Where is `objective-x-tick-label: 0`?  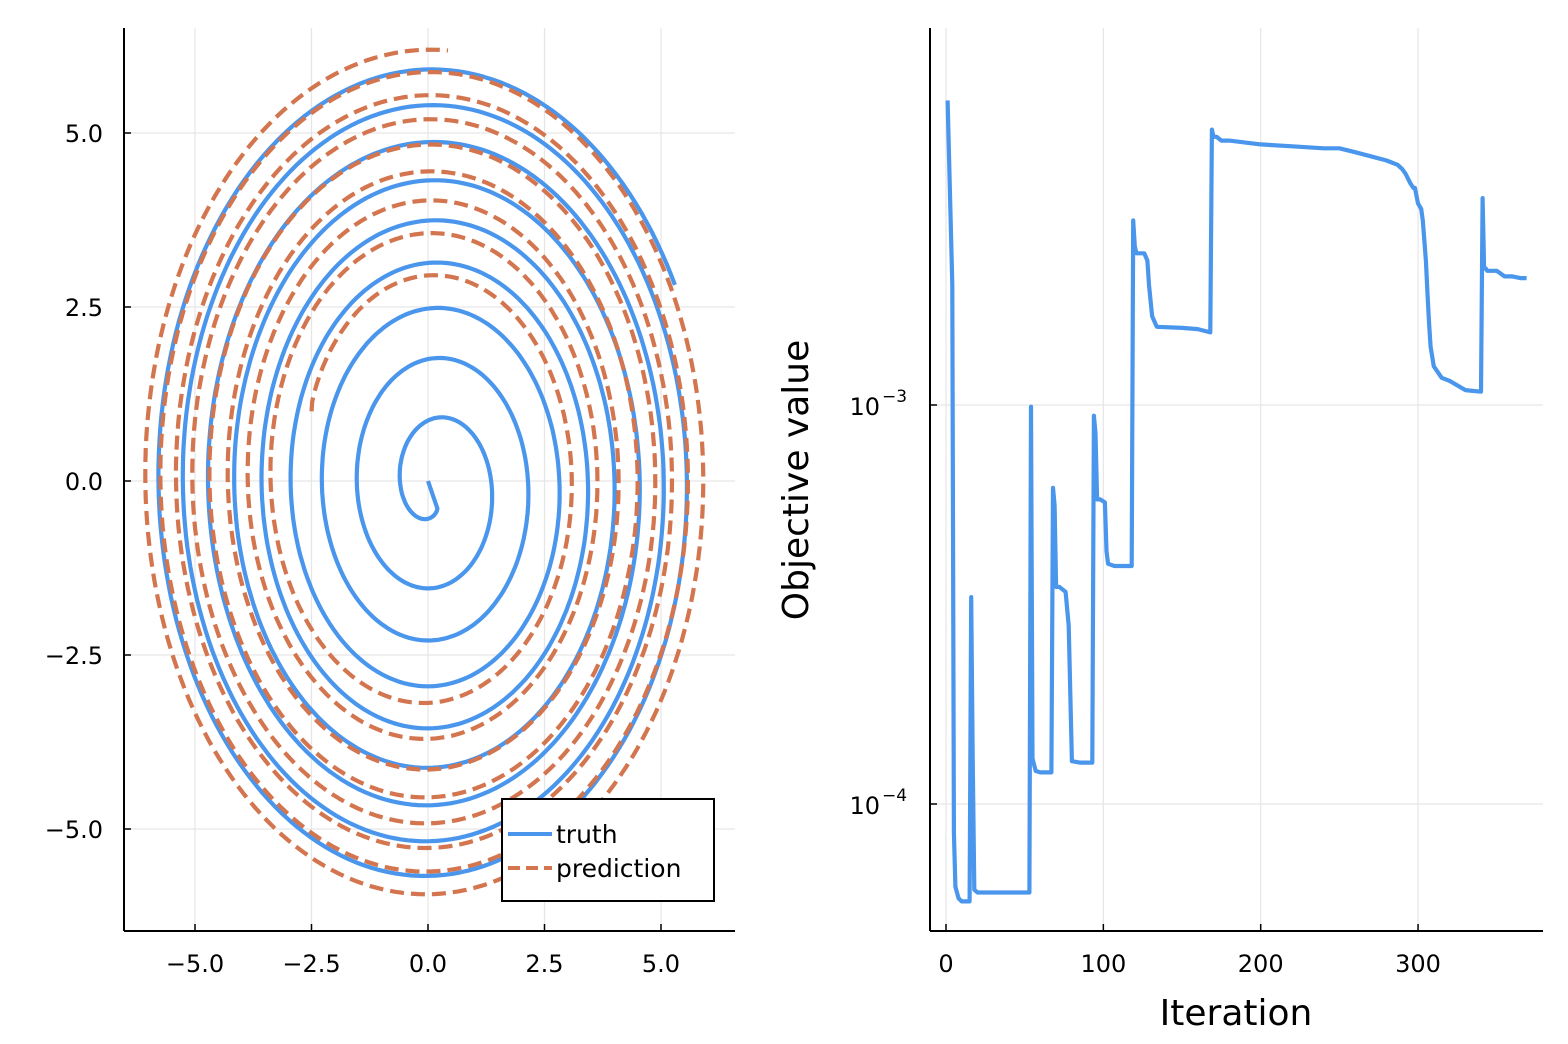 objective-x-tick-label: 0 is located at coordinates (945, 964).